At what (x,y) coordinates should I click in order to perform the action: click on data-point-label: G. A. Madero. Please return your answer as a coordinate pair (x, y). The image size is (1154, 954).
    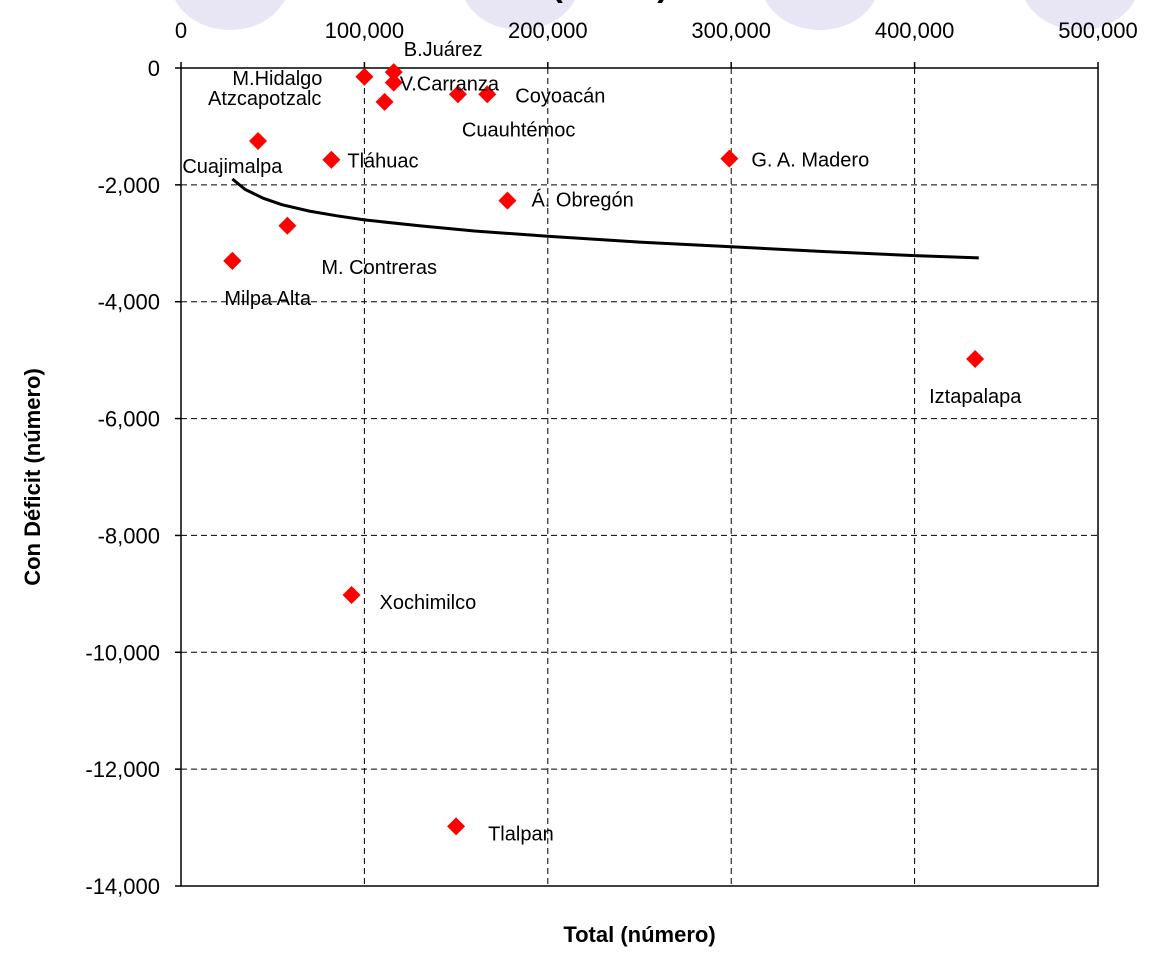
    Looking at the image, I should click on (810, 161).